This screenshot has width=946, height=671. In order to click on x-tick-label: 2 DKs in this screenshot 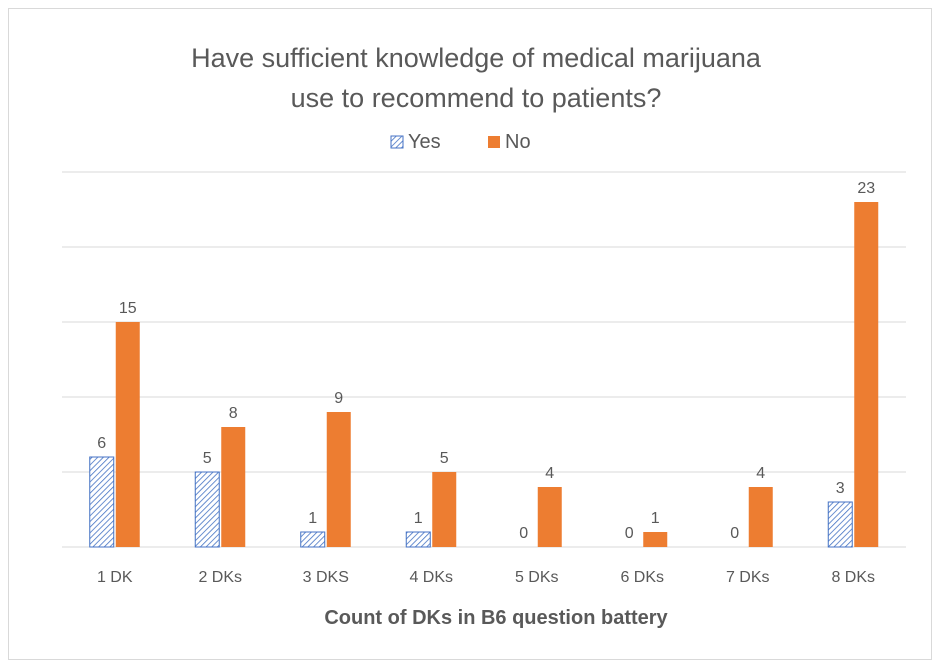, I will do `click(220, 577)`.